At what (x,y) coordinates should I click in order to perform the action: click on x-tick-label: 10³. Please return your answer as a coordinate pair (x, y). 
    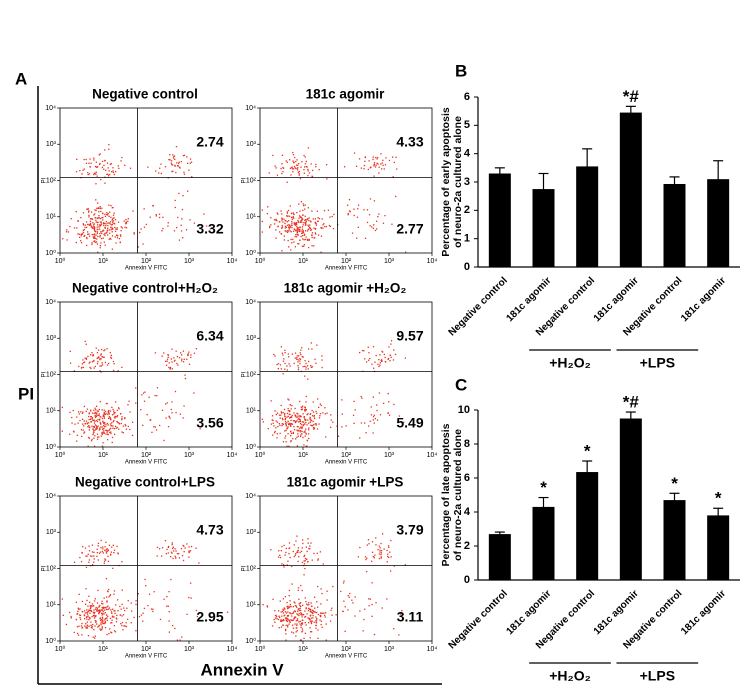
    Looking at the image, I should click on (389, 649).